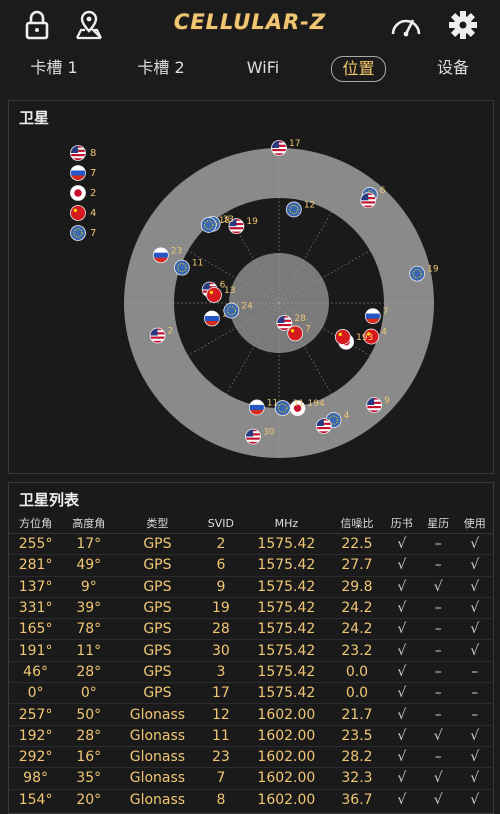 The image size is (500, 814). I want to click on table-row: 191° 11° GPS 30 1575.42 23.2 √ – √, so click(251, 650).